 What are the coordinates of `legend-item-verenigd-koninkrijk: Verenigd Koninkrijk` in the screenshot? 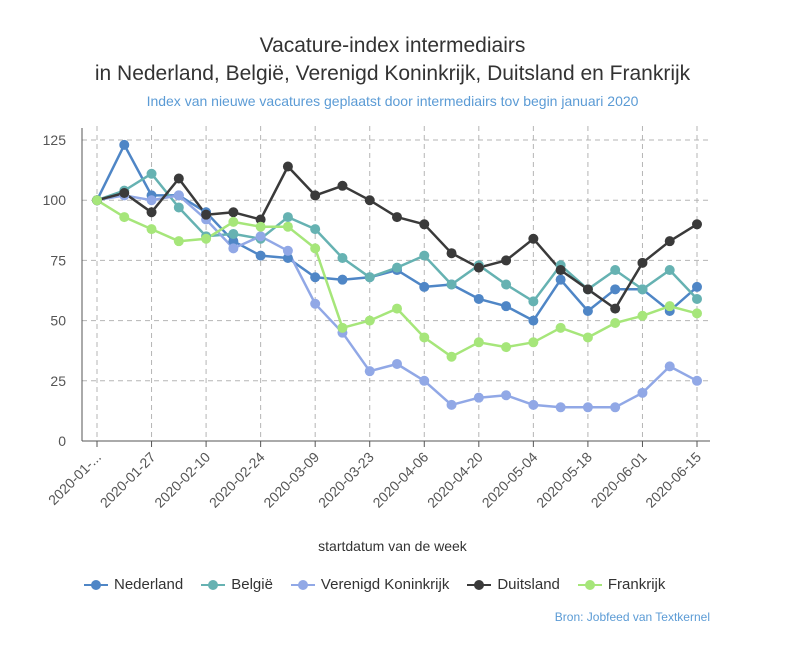 It's located at (369, 584).